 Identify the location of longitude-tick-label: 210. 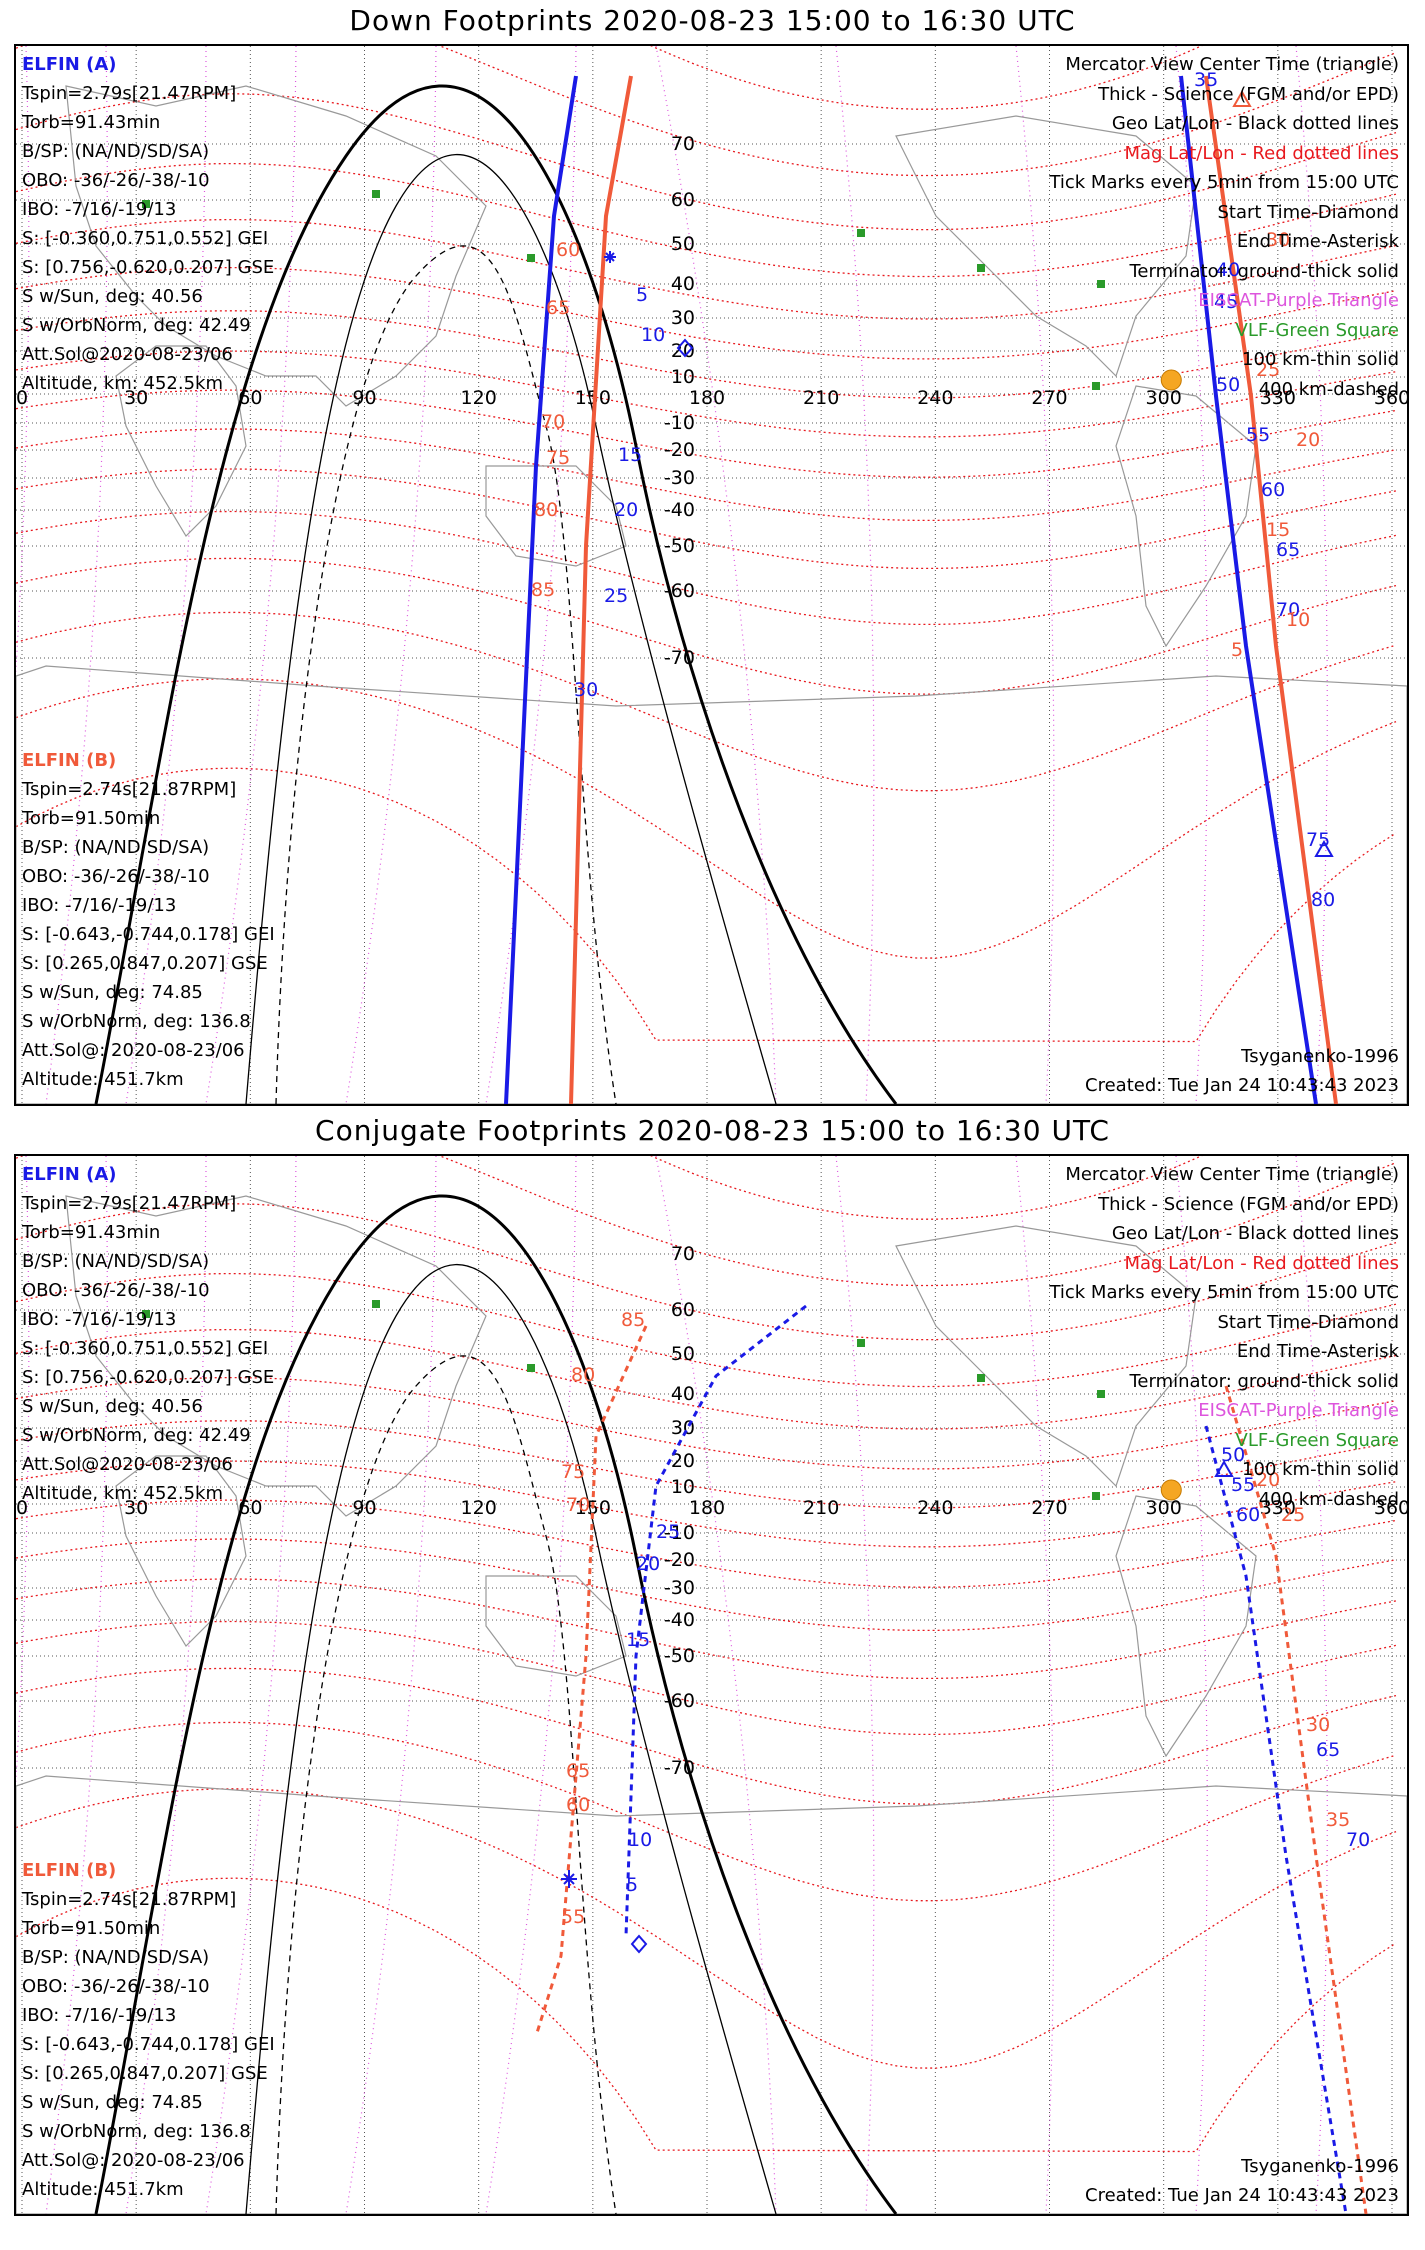
(821, 398).